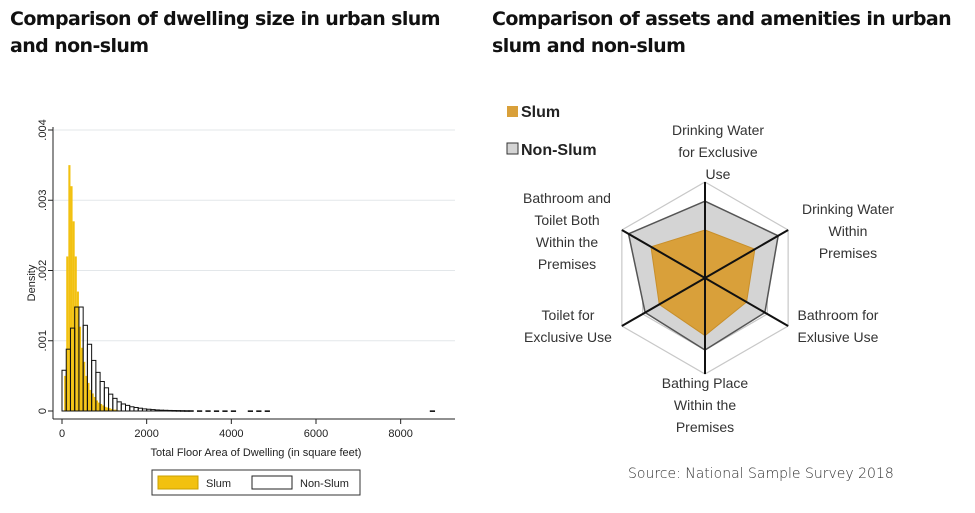 This screenshot has width=975, height=513. I want to click on y-tick-label: 0, so click(43, 411).